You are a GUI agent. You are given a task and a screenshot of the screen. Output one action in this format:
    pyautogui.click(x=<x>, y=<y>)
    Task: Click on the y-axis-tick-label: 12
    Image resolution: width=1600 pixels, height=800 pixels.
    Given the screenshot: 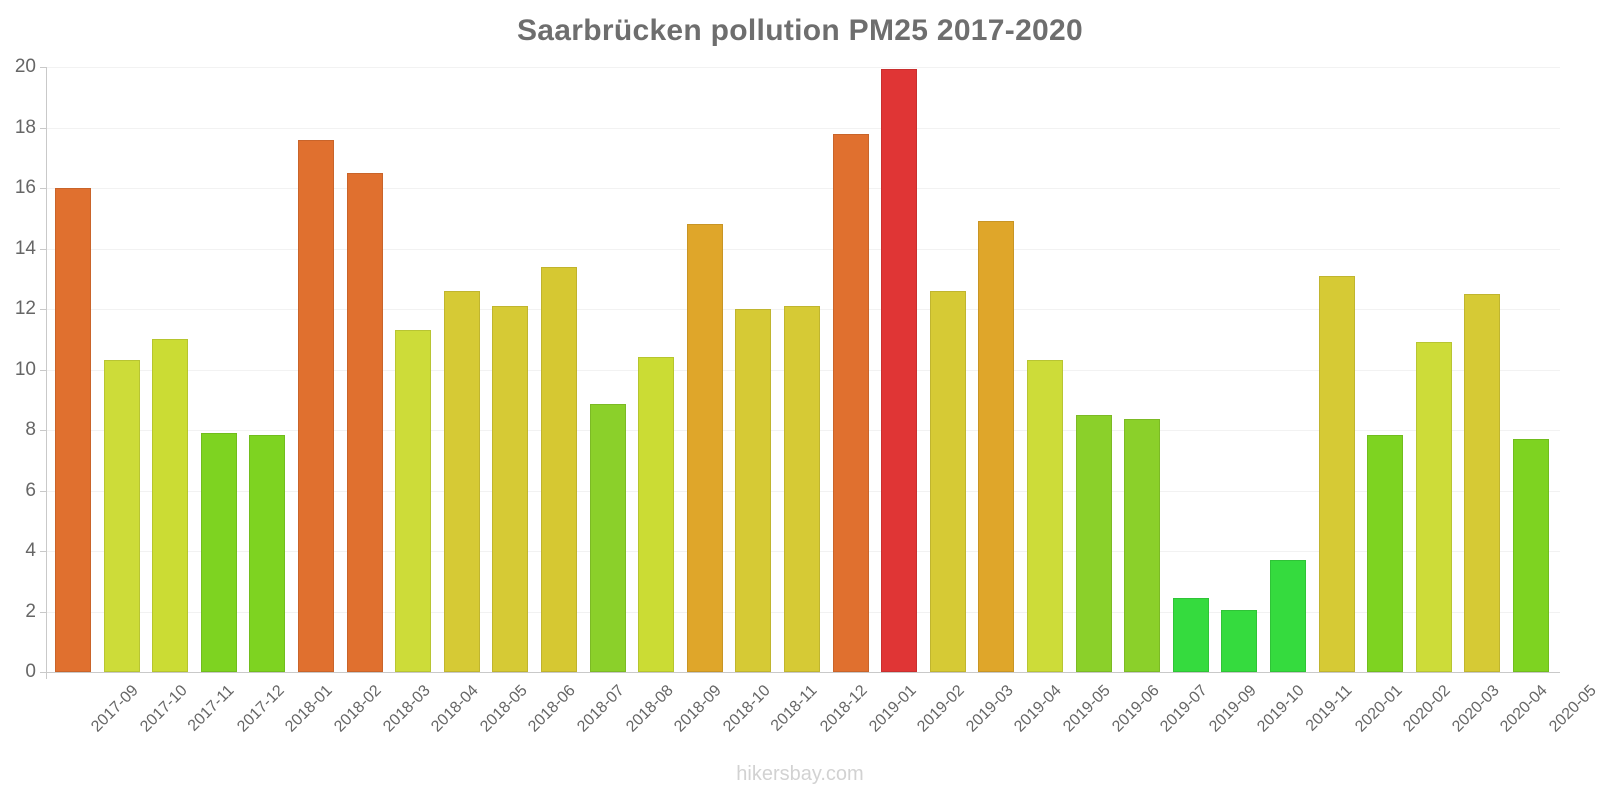 What is the action you would take?
    pyautogui.click(x=25, y=308)
    